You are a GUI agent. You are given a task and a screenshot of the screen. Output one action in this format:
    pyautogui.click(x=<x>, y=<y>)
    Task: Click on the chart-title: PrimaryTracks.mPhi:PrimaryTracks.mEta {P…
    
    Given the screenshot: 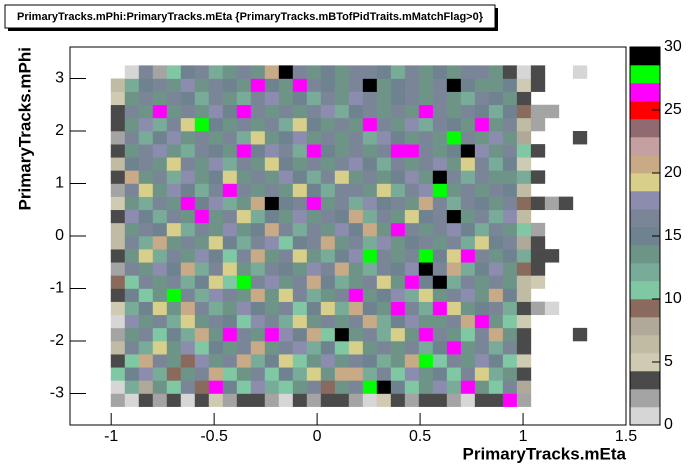 What is the action you would take?
    pyautogui.click(x=250, y=17)
    